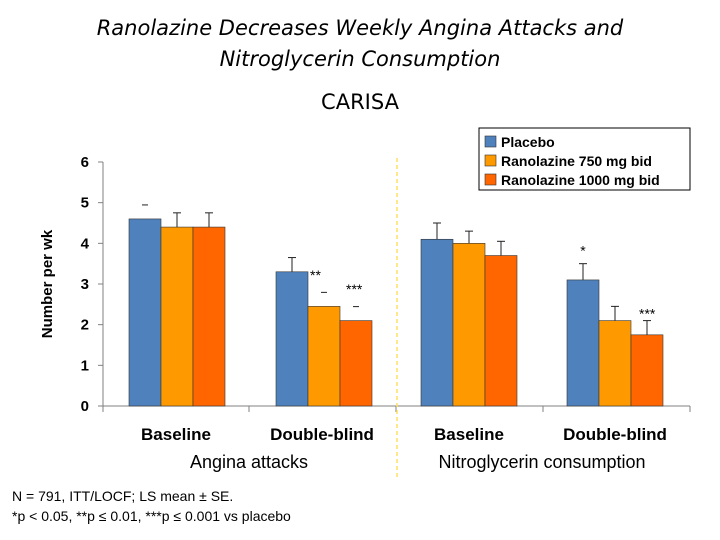 The image size is (720, 540). Describe the element at coordinates (85, 284) in the screenshot. I see `y-tick-label: 3` at that location.